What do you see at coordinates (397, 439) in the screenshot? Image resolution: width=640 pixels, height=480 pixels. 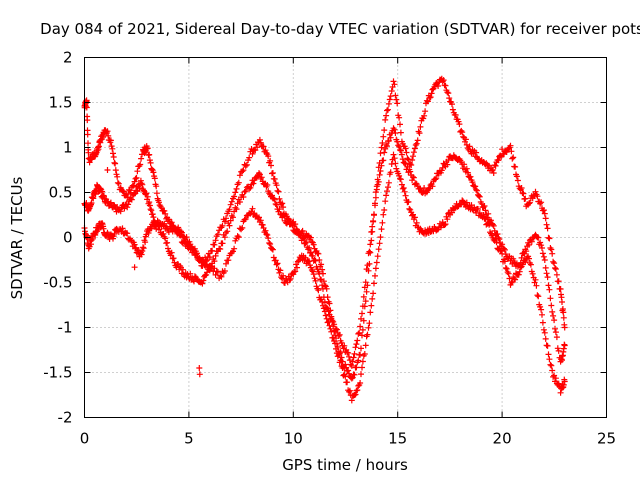 I see `x-tick-label: 15` at bounding box center [397, 439].